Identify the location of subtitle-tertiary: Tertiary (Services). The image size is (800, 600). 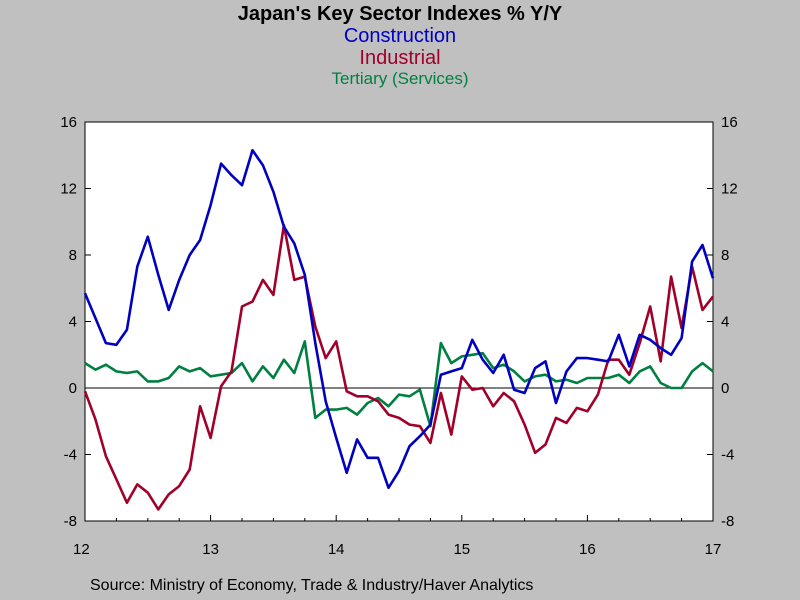
(400, 78).